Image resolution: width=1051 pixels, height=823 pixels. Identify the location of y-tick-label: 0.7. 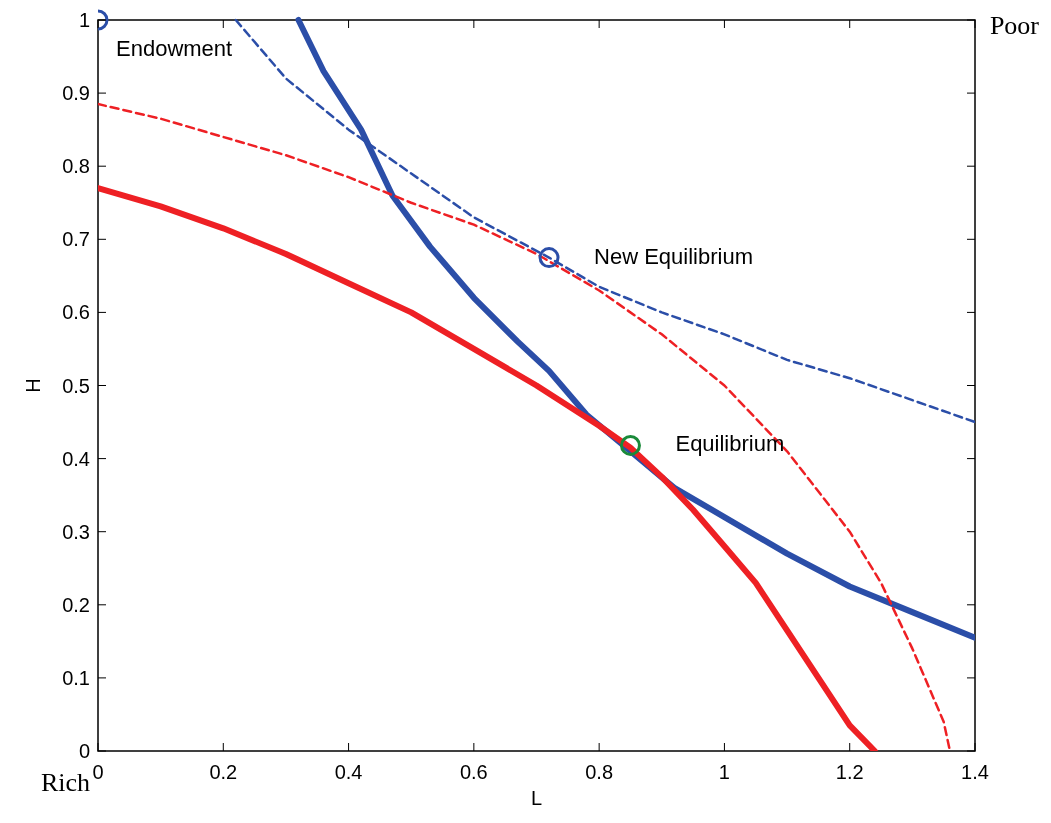
(76, 239).